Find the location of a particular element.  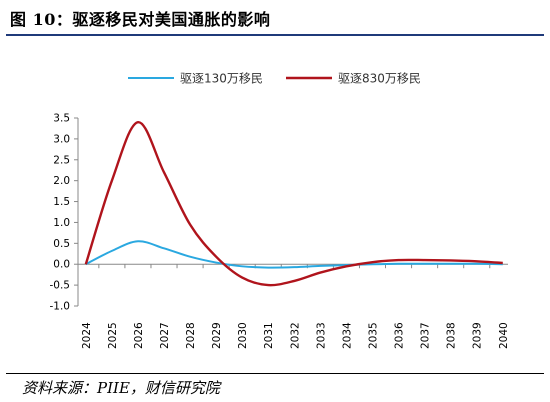

figure-title: 图 10：驱逐移民对美国通胀的影响 is located at coordinates (140, 19).